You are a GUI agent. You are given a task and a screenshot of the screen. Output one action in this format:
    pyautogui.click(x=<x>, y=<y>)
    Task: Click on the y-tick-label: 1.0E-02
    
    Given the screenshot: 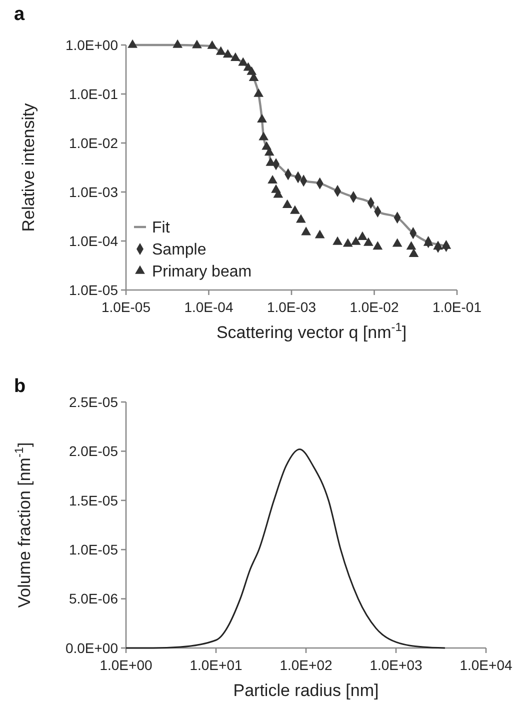 What is the action you would take?
    pyautogui.click(x=93, y=142)
    